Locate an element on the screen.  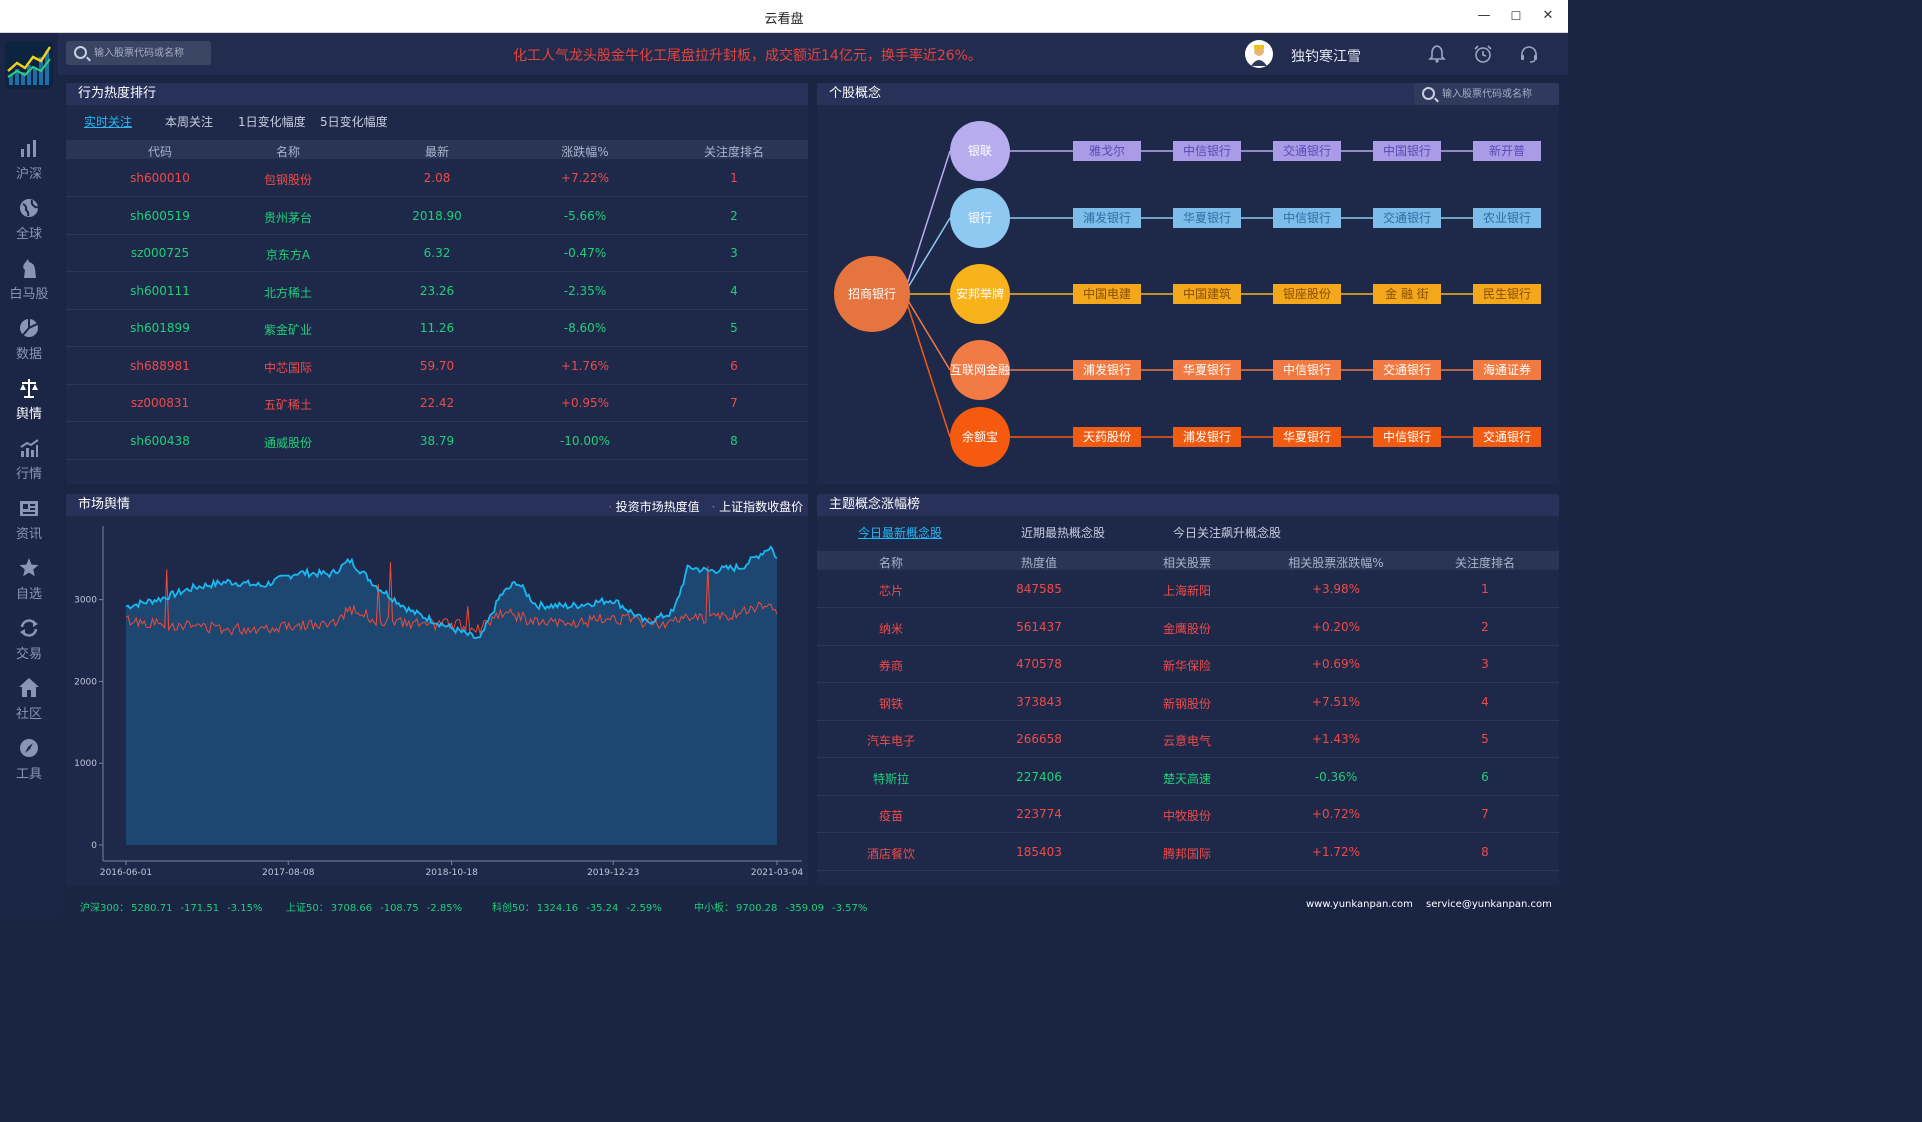
table-row: 汽车电子 266658 云意电气 +1.43% 5 is located at coordinates (1188, 739).